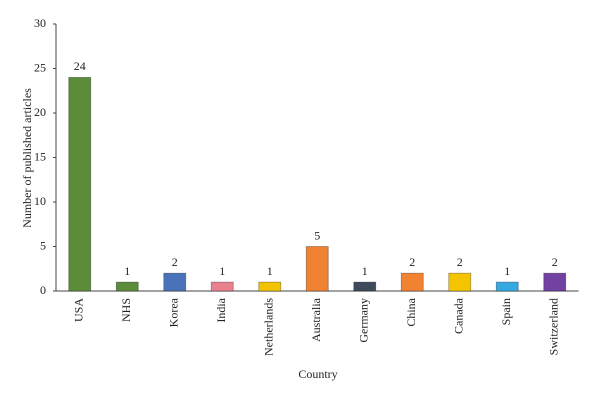 This screenshot has height=402, width=600. I want to click on data-label: 5, so click(317, 235).